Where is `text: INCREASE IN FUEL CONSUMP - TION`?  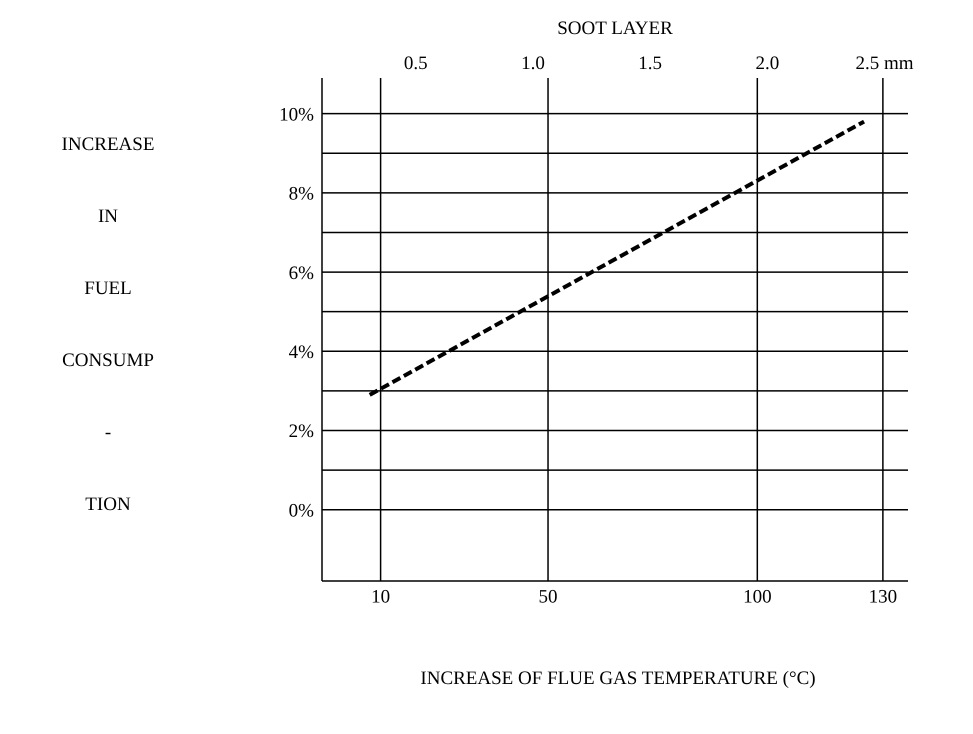 text: INCREASE IN FUEL CONSUMP - TION is located at coordinates (108, 324).